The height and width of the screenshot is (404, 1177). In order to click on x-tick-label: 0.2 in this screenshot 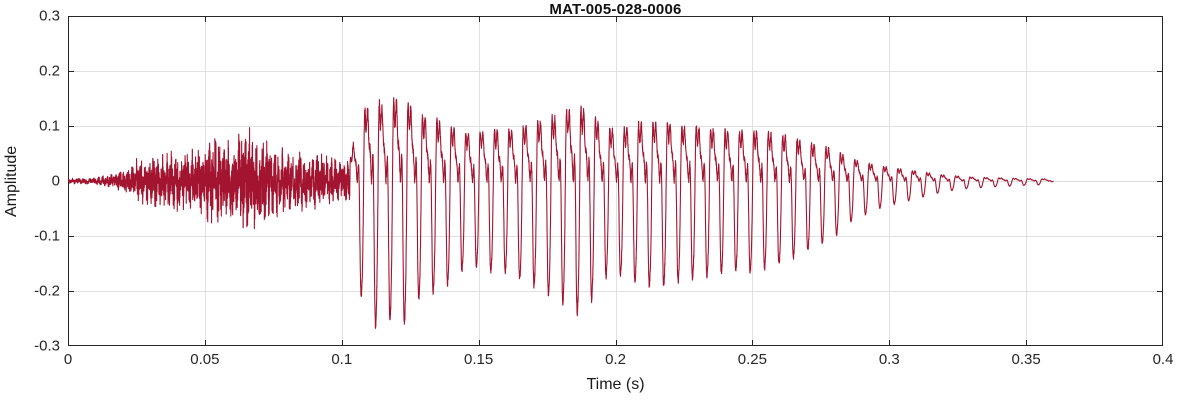, I will do `click(615, 359)`.